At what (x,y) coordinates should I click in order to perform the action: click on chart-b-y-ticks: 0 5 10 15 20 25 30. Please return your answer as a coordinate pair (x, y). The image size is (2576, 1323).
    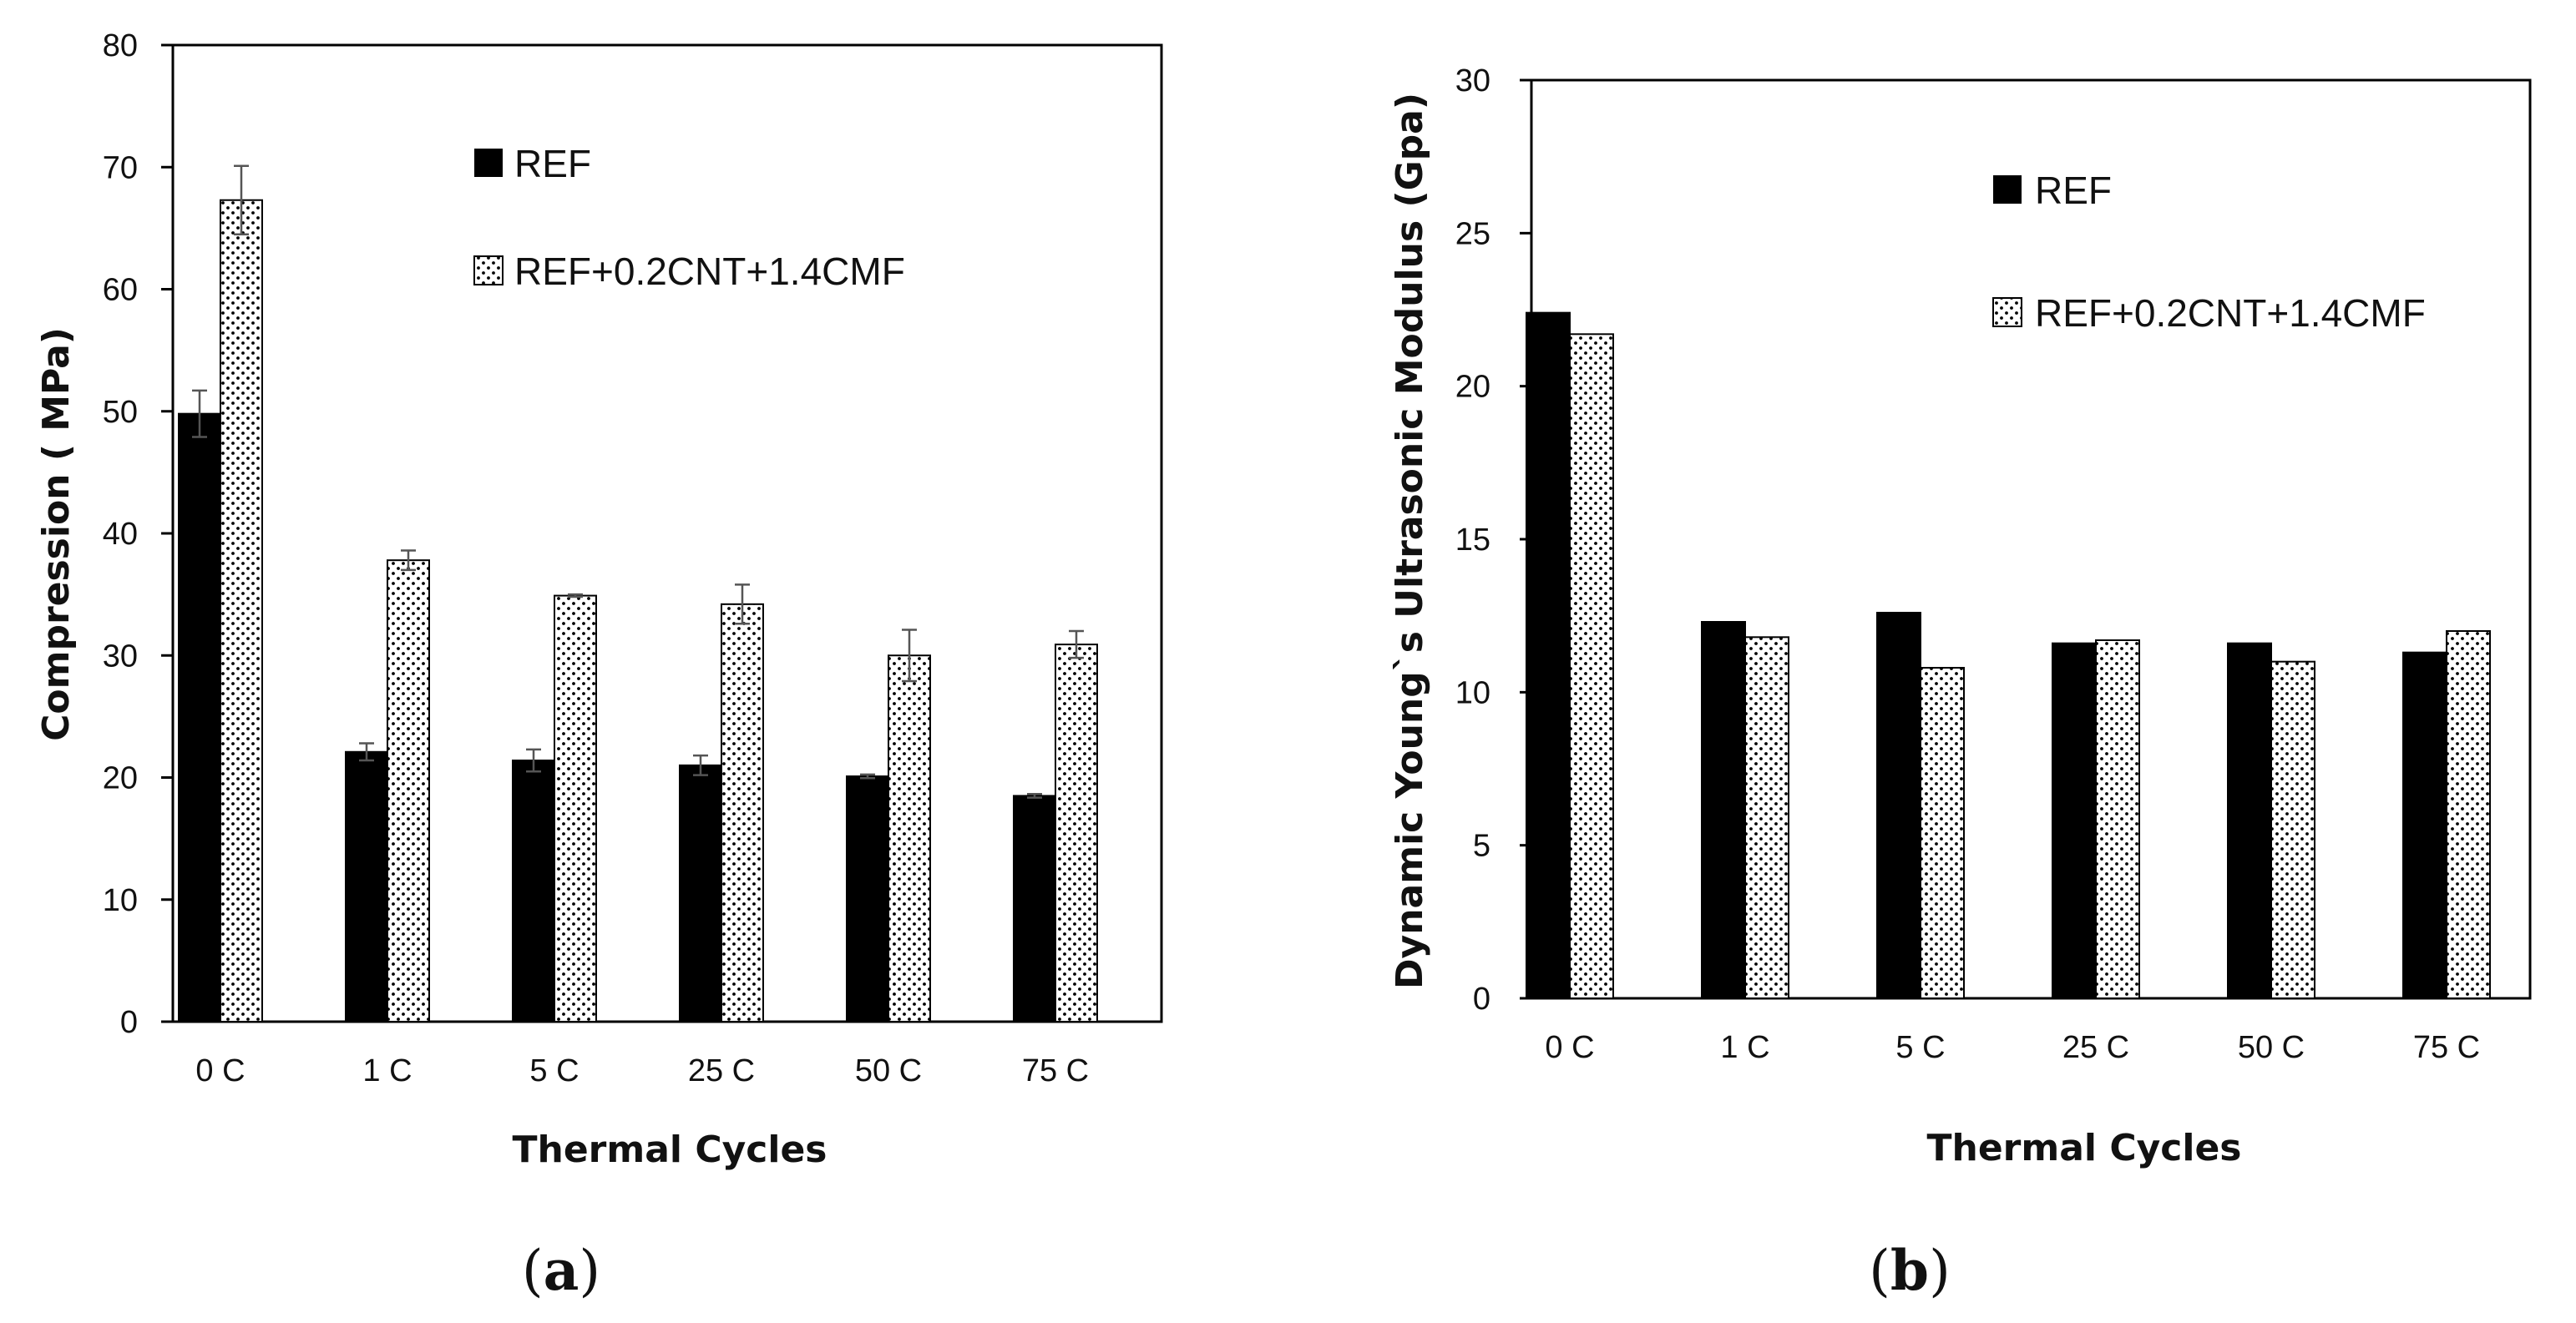
    Looking at the image, I should click on (1493, 540).